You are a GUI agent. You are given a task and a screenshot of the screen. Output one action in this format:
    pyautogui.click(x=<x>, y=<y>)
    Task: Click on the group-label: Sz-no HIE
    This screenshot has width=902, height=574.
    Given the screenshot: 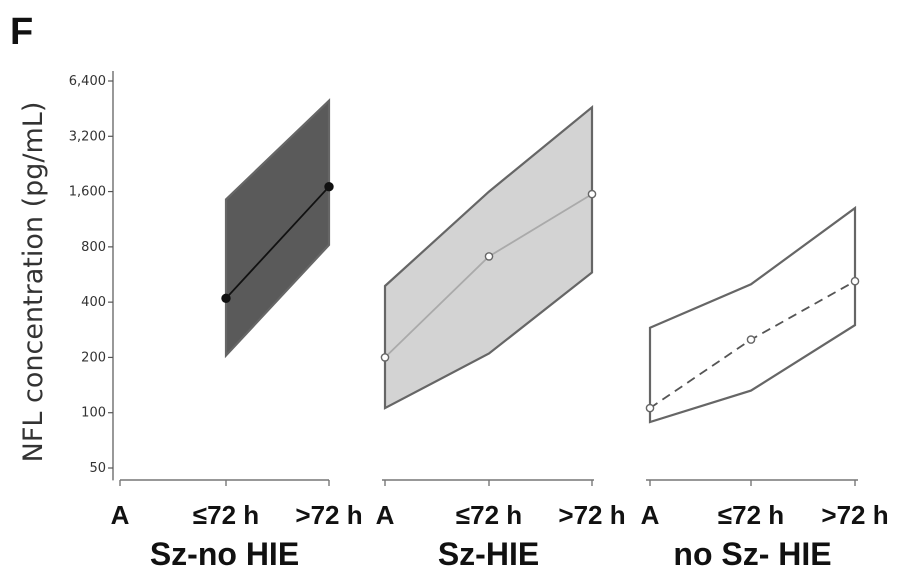 What is the action you would take?
    pyautogui.click(x=224, y=554)
    